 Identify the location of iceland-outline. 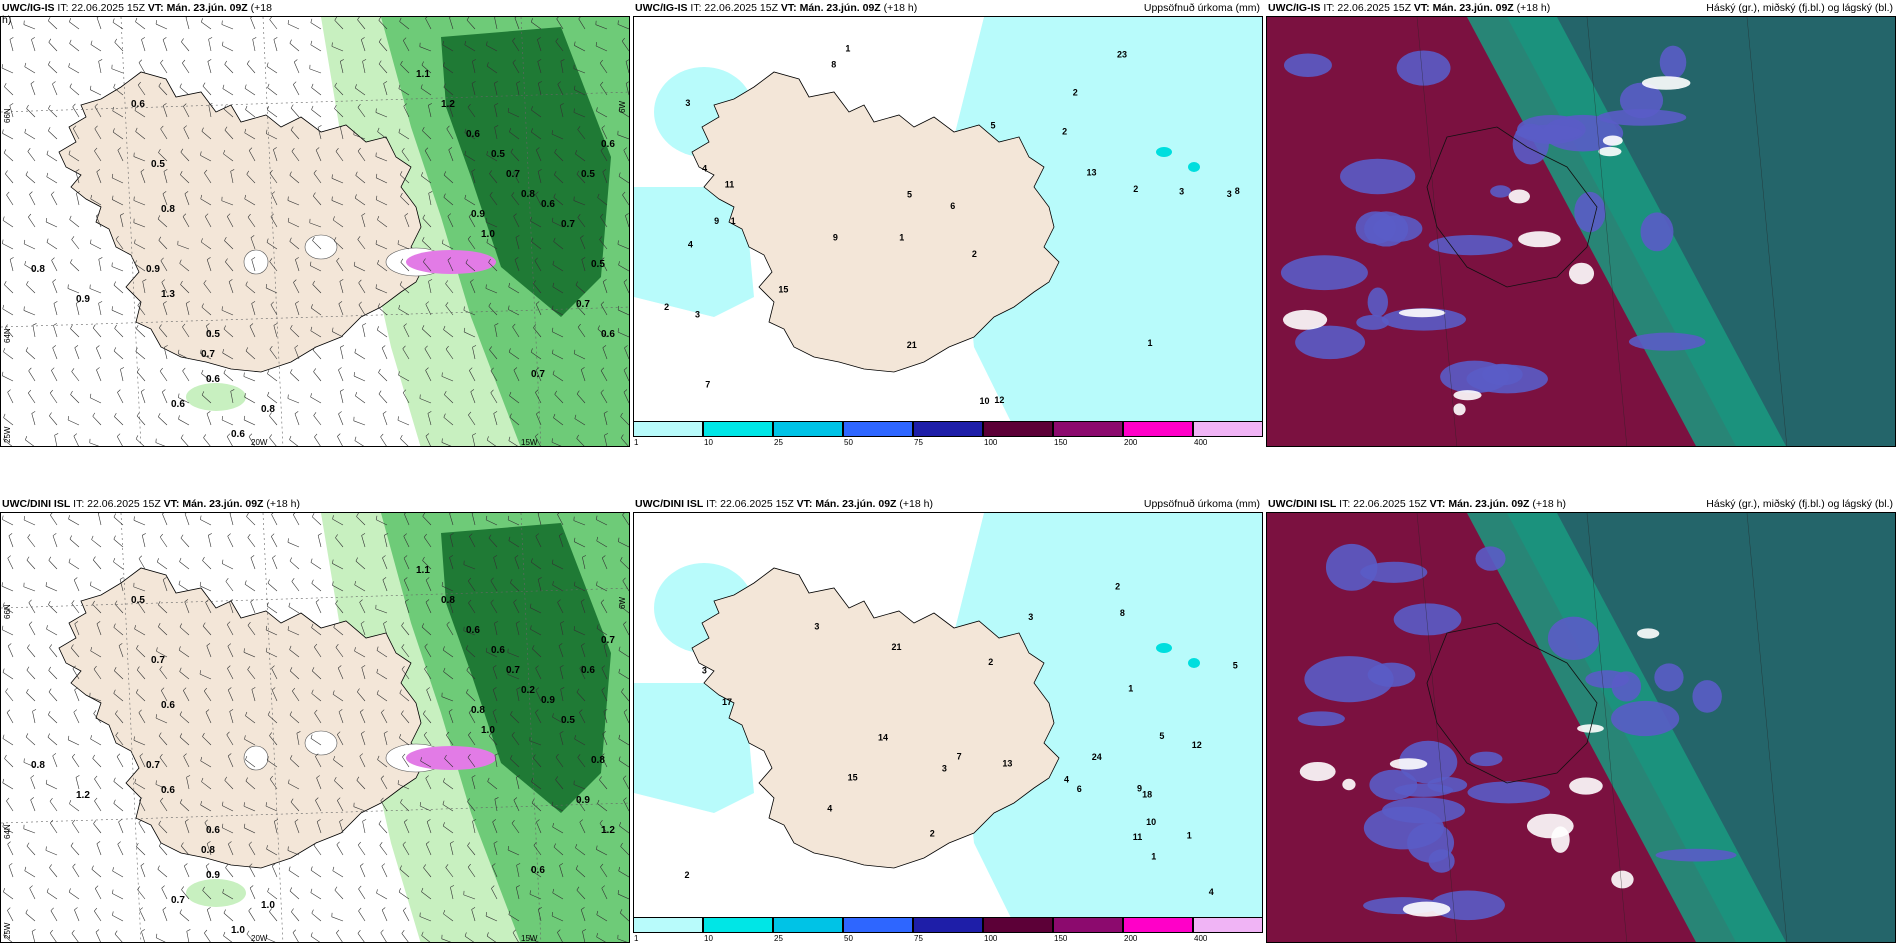
(1512, 207).